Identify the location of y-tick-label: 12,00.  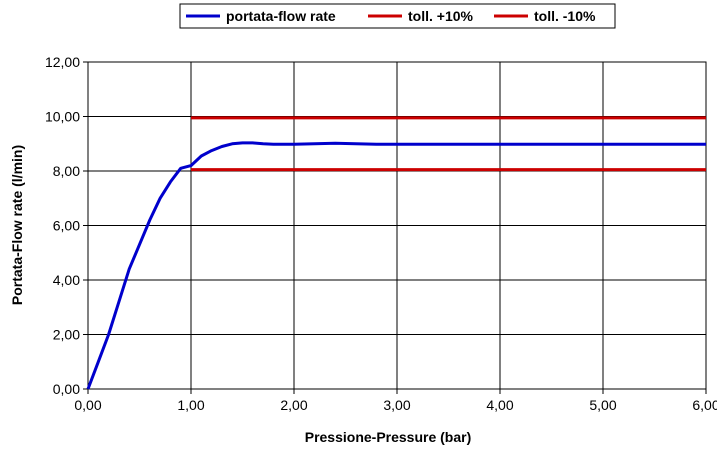
(62, 62).